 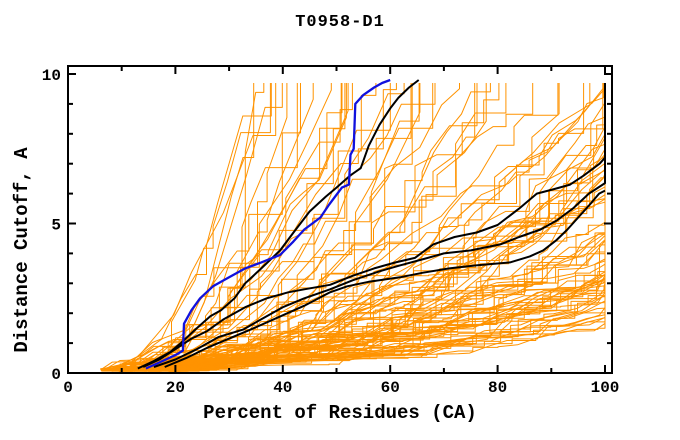 I want to click on orange-model-curve, so click(x=210, y=227).